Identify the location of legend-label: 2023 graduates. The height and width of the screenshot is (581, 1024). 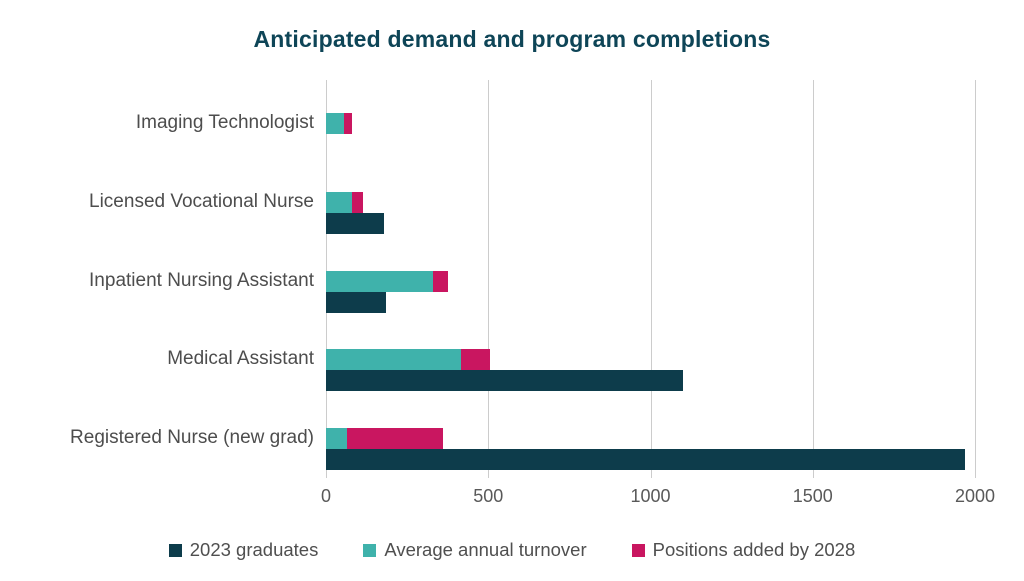
(254, 549).